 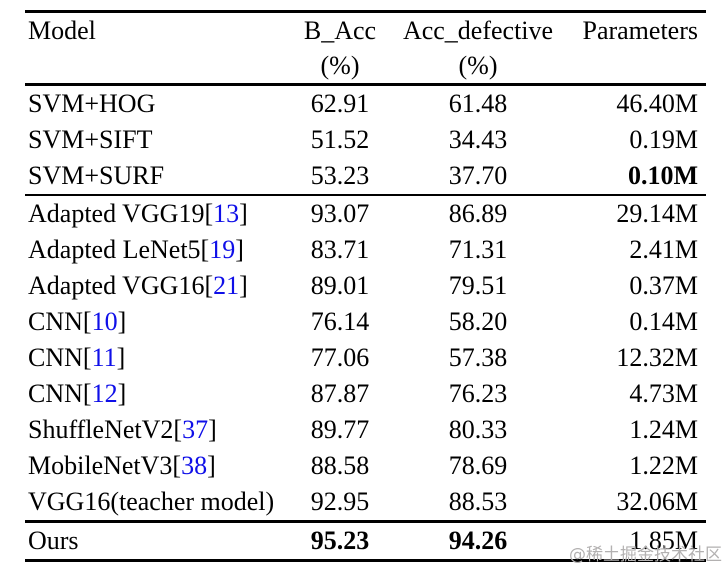 I want to click on cell-model: ShuffleNetV2[37], so click(x=160, y=430).